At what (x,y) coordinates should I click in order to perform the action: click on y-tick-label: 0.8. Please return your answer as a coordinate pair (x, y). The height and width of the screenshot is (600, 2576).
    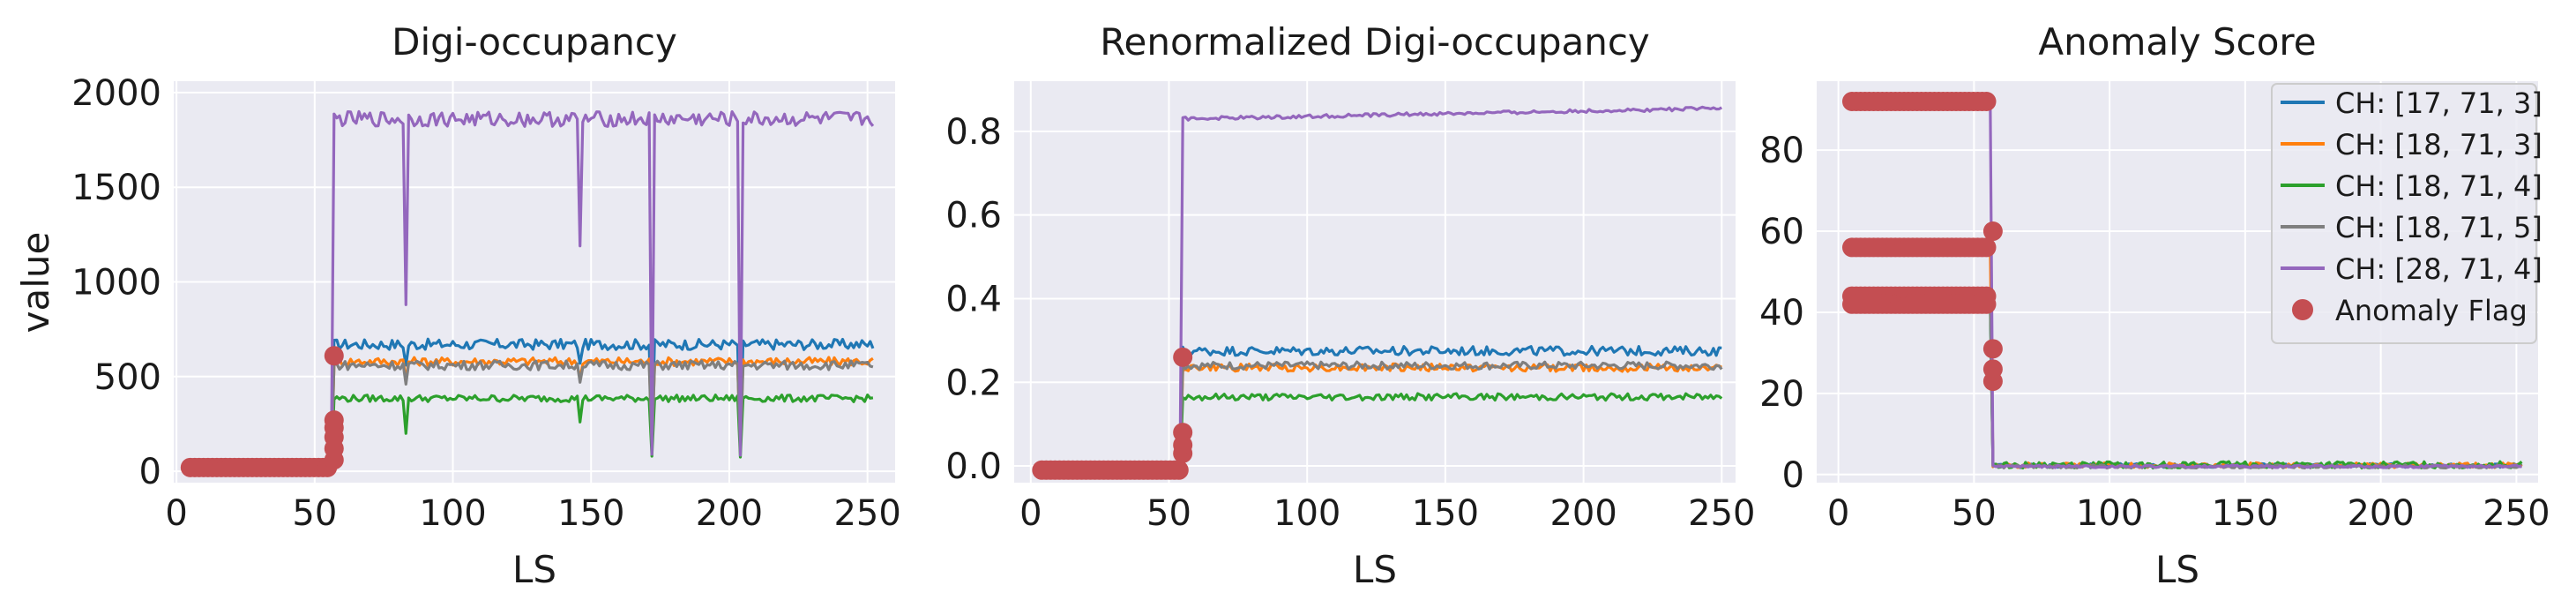
    Looking at the image, I should click on (973, 132).